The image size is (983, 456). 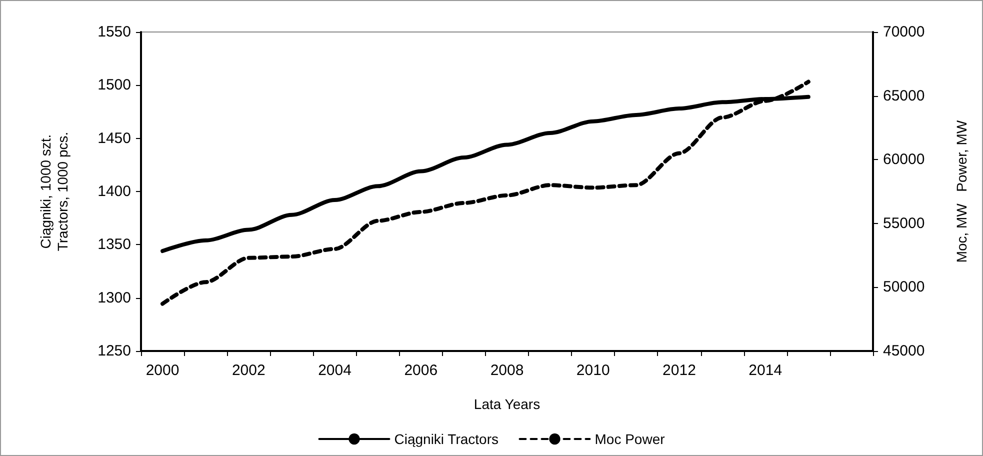 I want to click on y-axis-title: Ciągniki, 1000 szt. Tractors, 1000 pcs., so click(x=54, y=192).